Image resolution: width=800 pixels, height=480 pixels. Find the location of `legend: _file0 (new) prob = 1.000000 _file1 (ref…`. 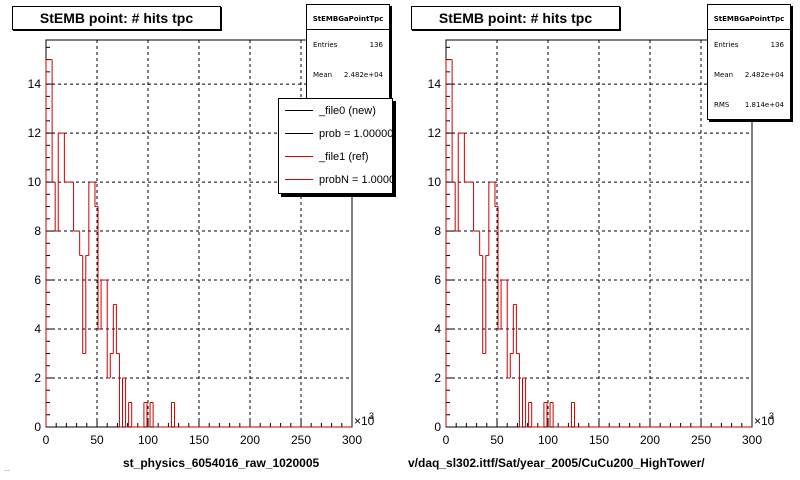

legend: _file0 (new) prob = 1.000000 _file1 (ref… is located at coordinates (335, 146).